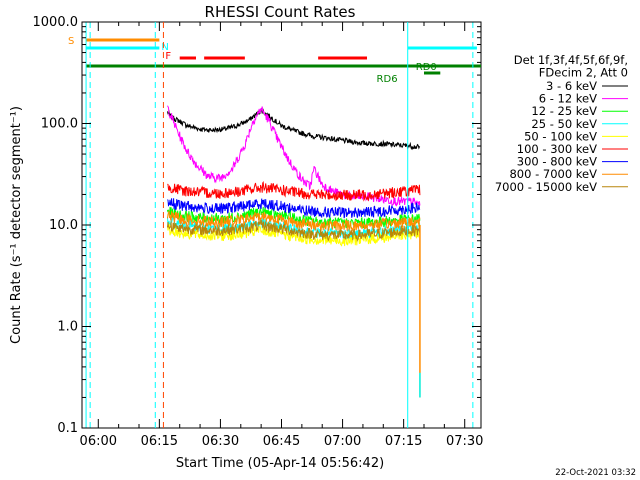  I want to click on x-tick-label: 06:45, so click(281, 441).